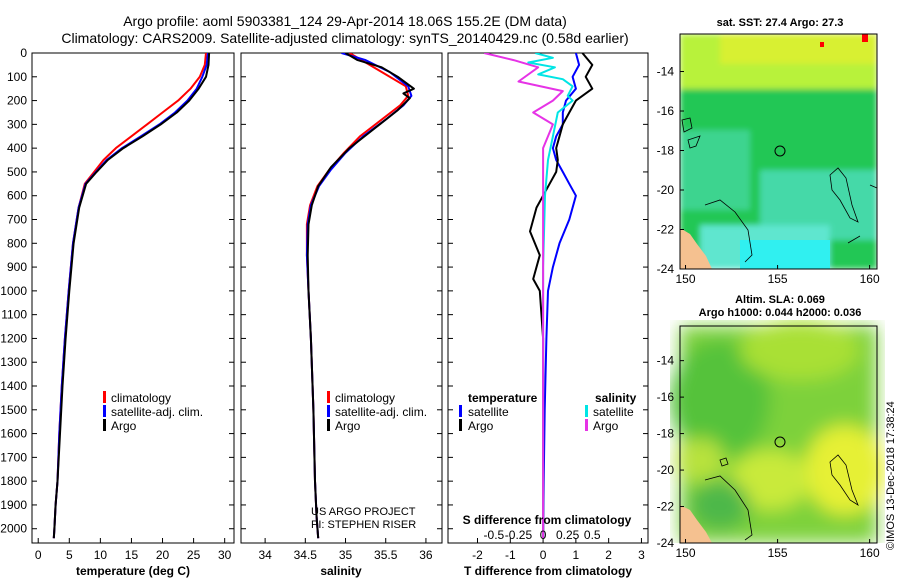 The height and width of the screenshot is (580, 900). What do you see at coordinates (592, 535) in the screenshot?
I see `s-tick-label: 0.5` at bounding box center [592, 535].